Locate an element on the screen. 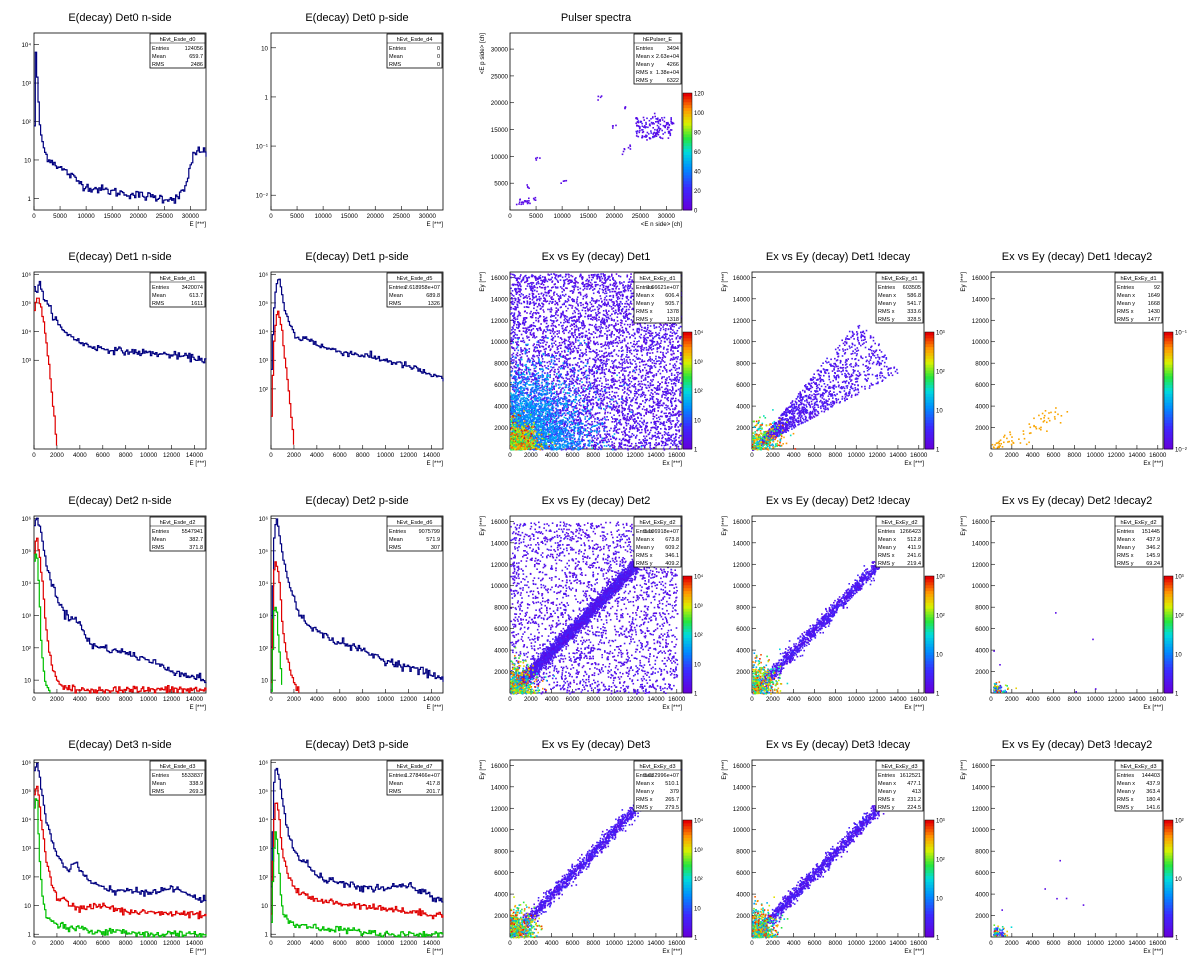 This screenshot has width=1196, height=974. y-tick-label: 14000 is located at coordinates (981, 543).